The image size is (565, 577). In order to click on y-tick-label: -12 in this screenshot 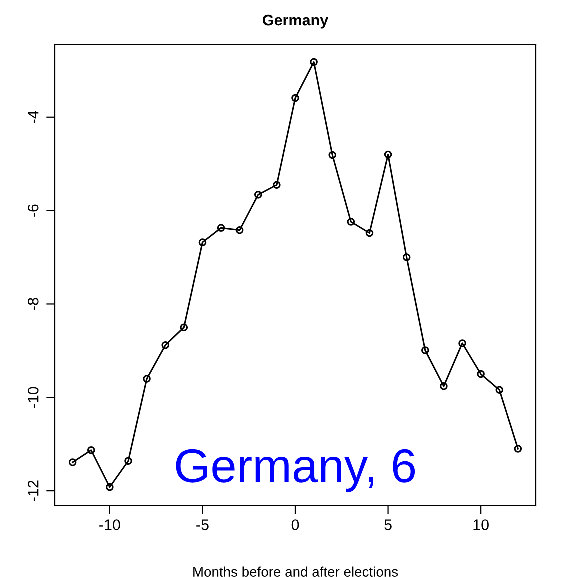, I will do `click(33, 491)`.